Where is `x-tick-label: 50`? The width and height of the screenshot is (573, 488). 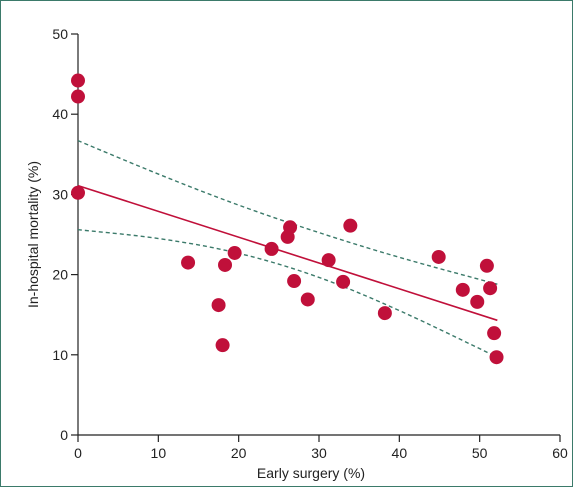
x-tick-label: 50 is located at coordinates (480, 453).